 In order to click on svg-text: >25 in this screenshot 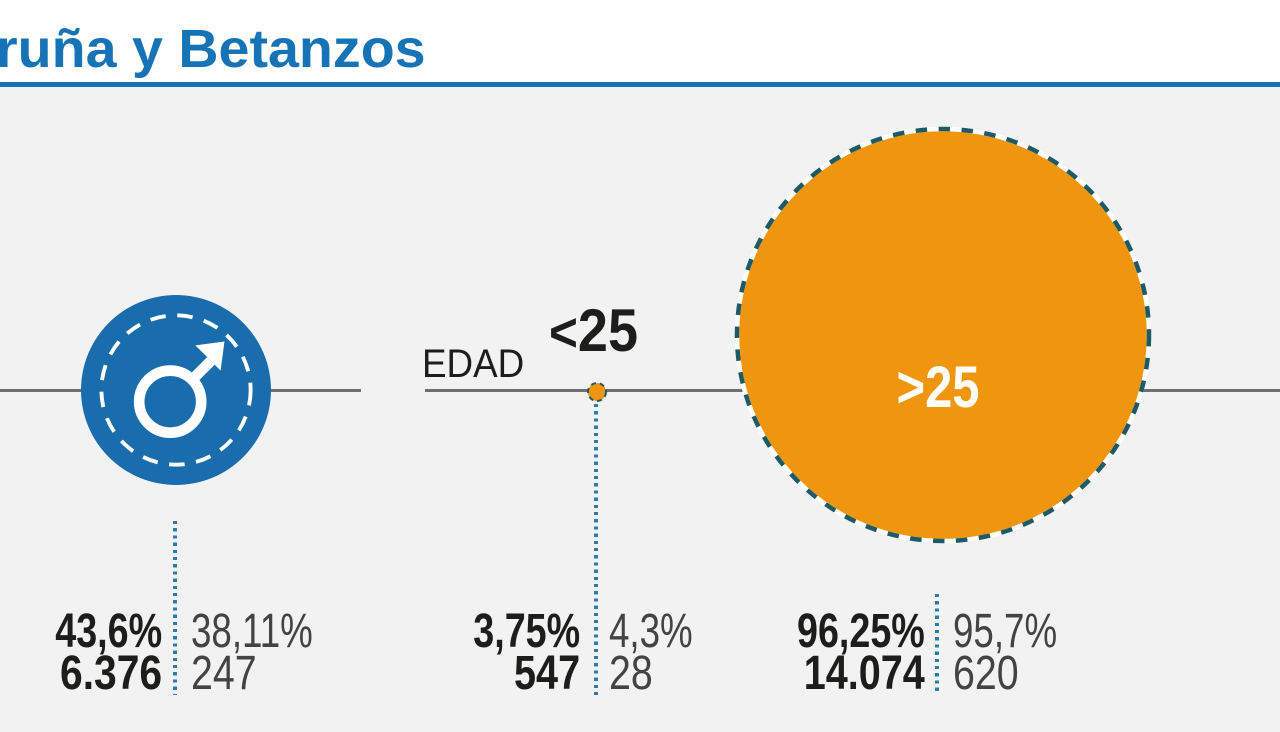, I will do `click(938, 387)`.